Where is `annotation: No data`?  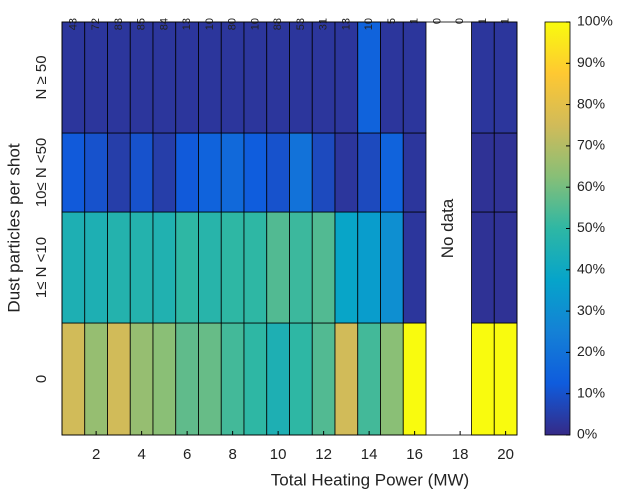
annotation: No data is located at coordinates (447, 228).